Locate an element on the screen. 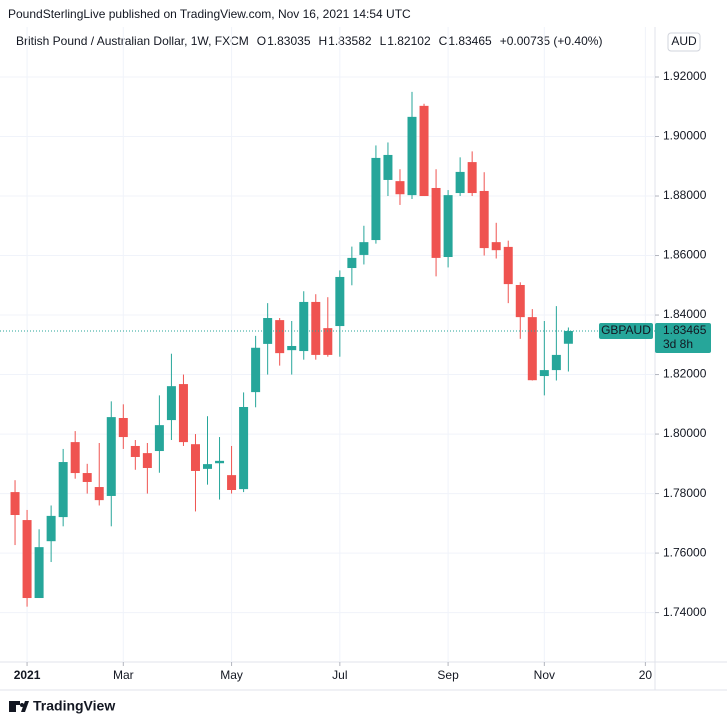  currency: AUD is located at coordinates (684, 41).